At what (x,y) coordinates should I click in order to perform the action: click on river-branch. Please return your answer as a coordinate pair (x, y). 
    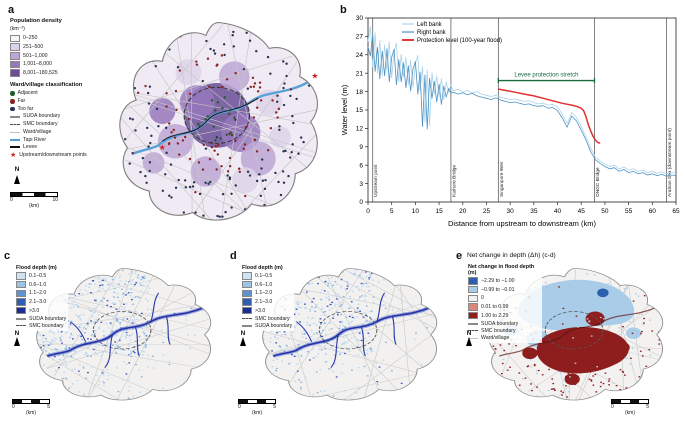
    Looking at the image, I should click on (394, 330).